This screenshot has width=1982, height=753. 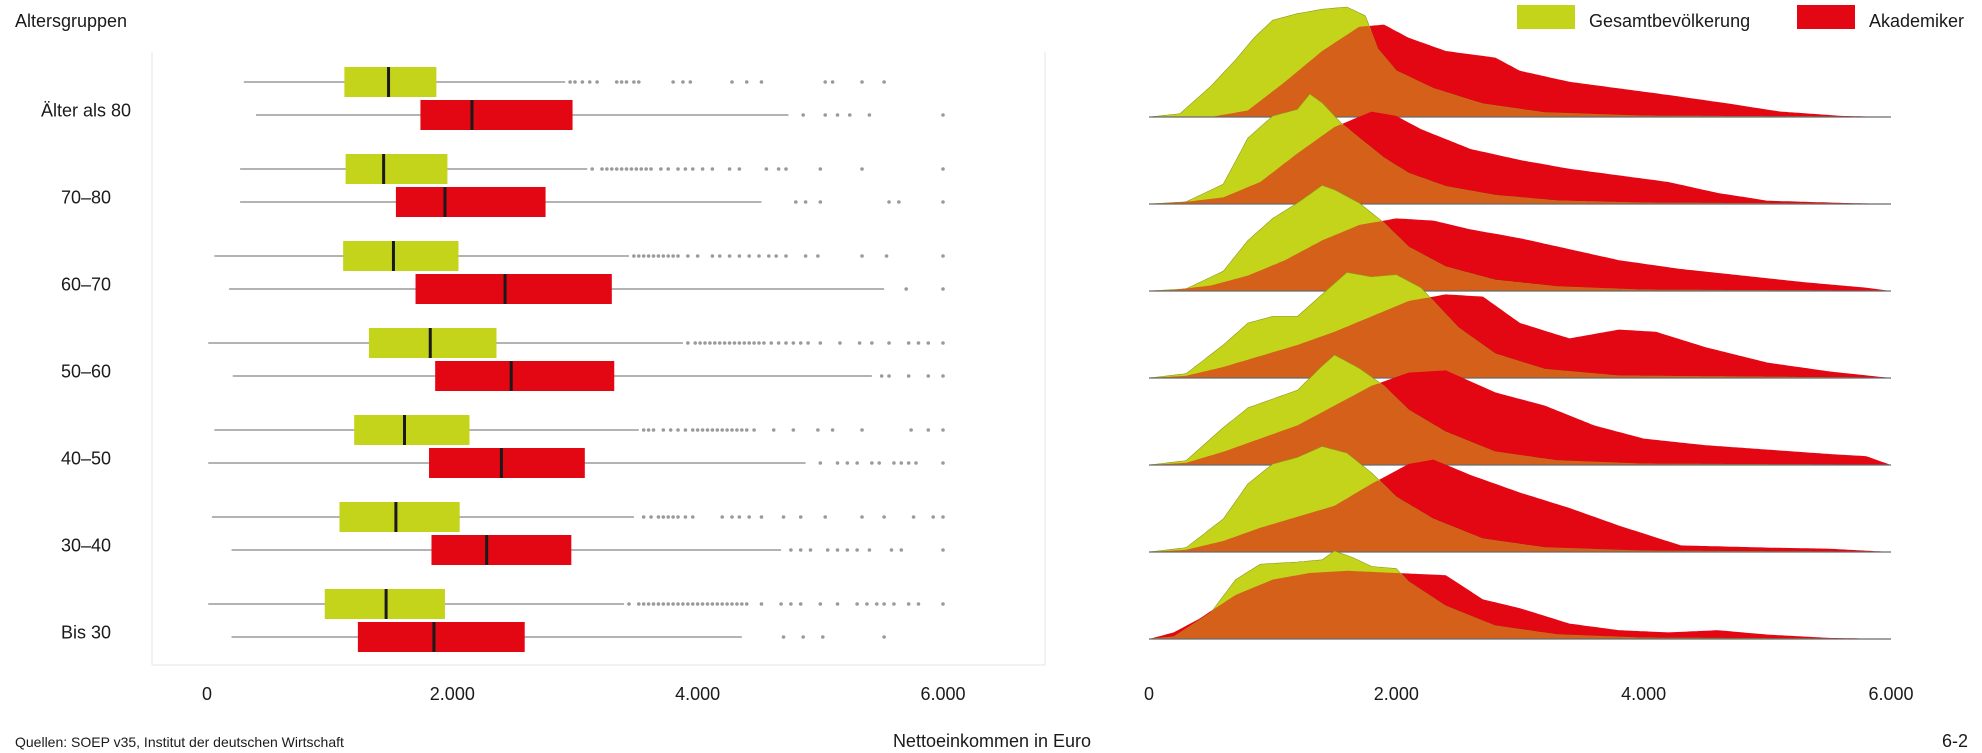 I want to click on legend: Gesamtbevölkerung Akademiker, so click(x=1740, y=18).